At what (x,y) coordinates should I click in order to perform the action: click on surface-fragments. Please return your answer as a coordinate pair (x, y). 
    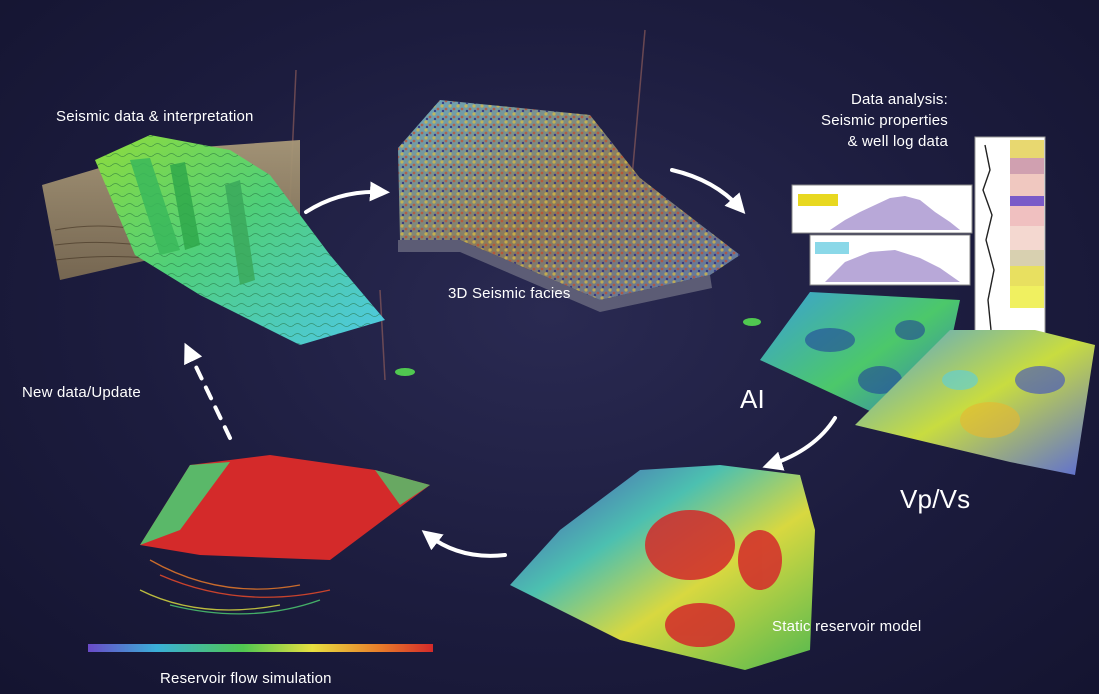
    Looking at the image, I should click on (578, 347).